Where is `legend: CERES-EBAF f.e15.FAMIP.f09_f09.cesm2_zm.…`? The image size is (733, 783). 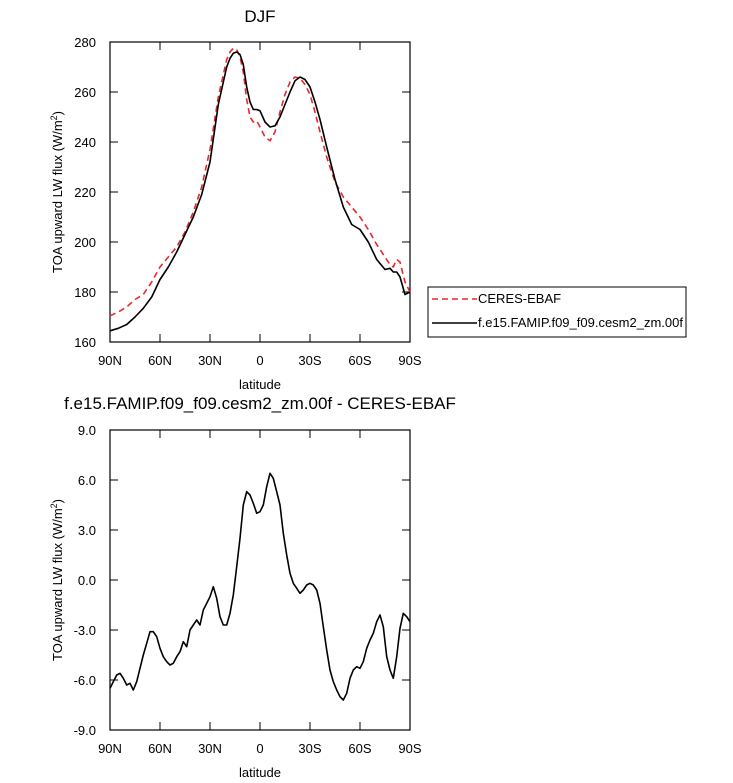
legend: CERES-EBAF f.e15.FAMIP.f09_f09.cesm2_zm.… is located at coordinates (557, 312).